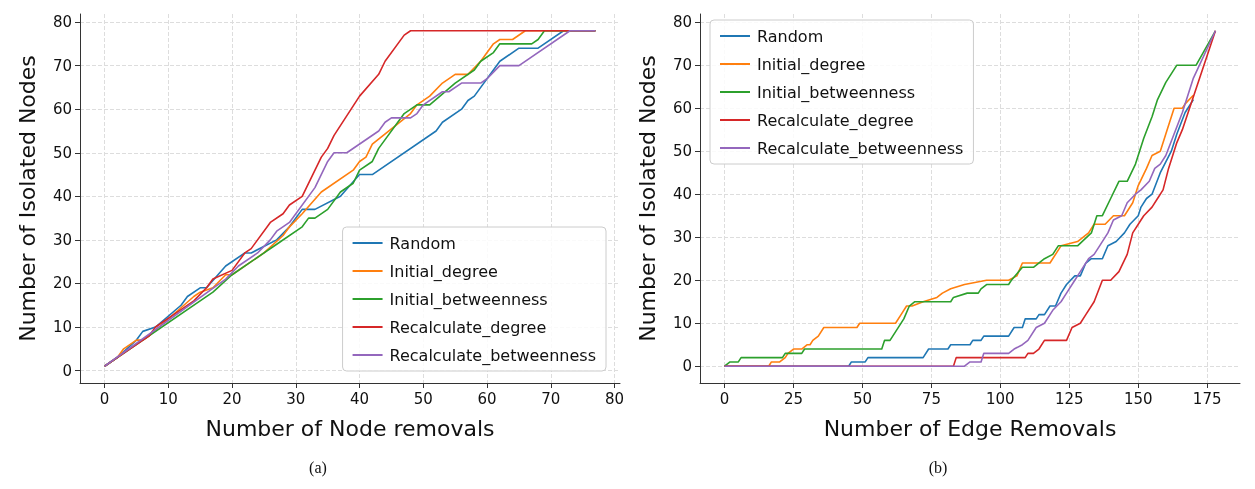  Describe the element at coordinates (350, 428) in the screenshot. I see `x-axis-title: Number of Node removals` at that location.